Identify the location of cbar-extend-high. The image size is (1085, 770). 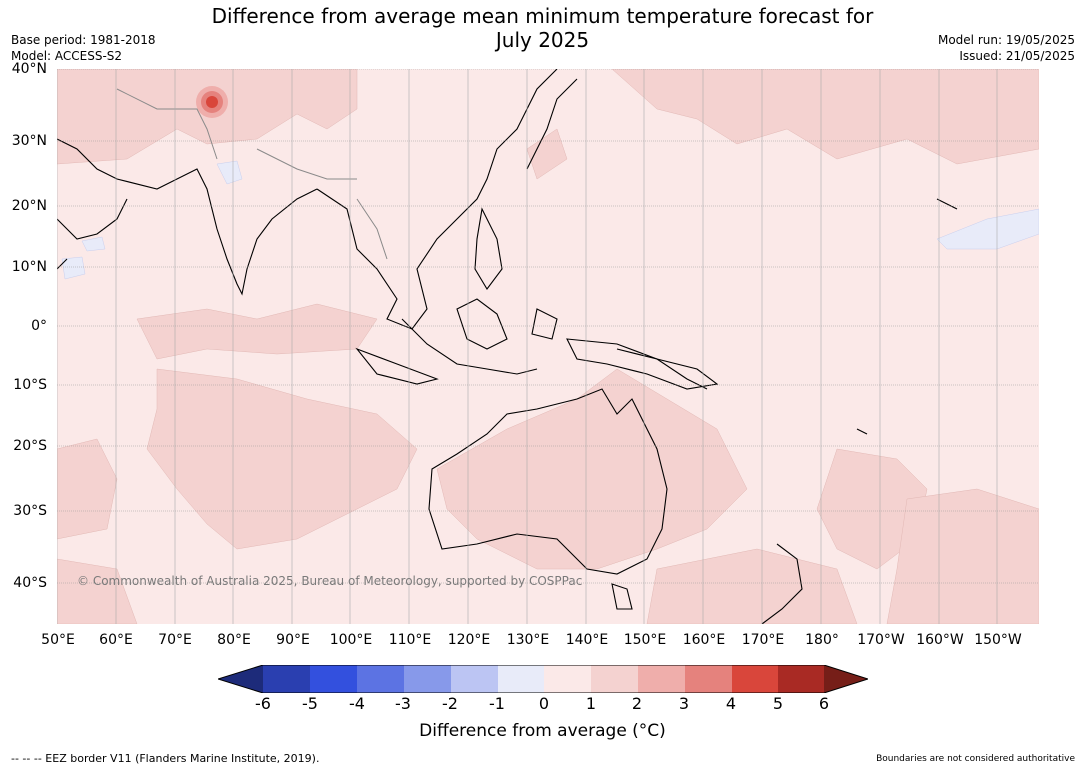
(846, 679).